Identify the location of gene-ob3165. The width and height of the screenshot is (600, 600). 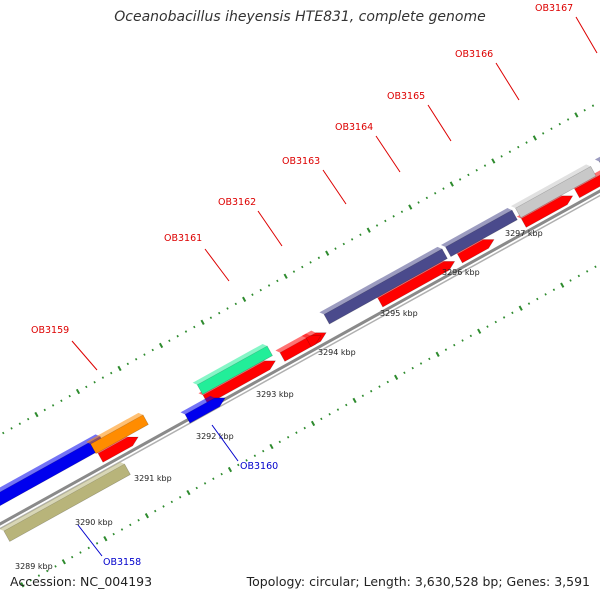
(479, 232).